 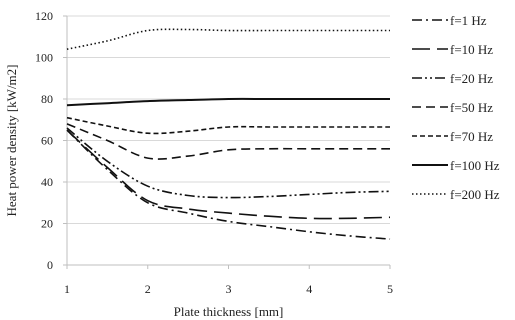 What do you see at coordinates (309, 289) in the screenshot?
I see `x-tick-label: 4` at bounding box center [309, 289].